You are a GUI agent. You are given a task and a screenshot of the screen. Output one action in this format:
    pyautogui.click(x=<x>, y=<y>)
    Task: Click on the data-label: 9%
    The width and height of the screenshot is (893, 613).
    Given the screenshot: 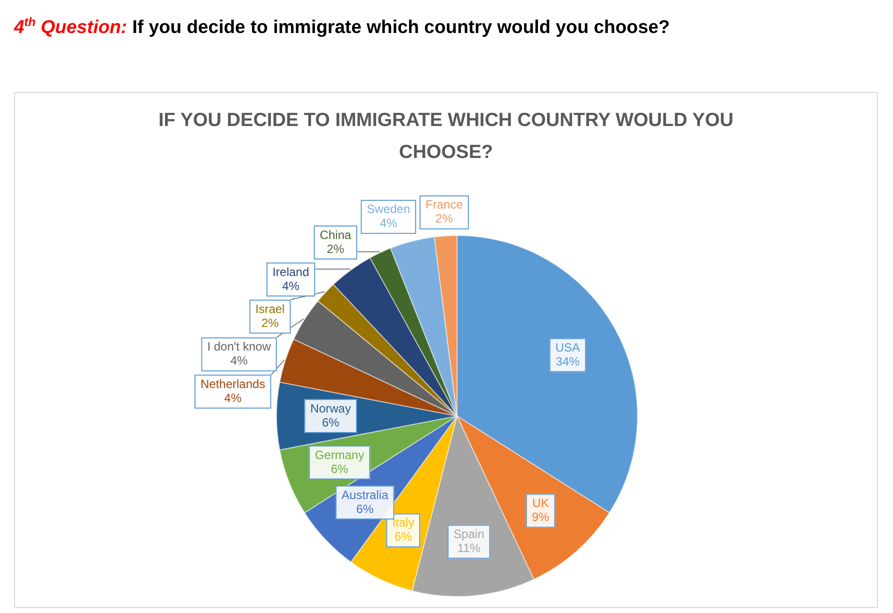 What is the action you would take?
    pyautogui.click(x=541, y=517)
    